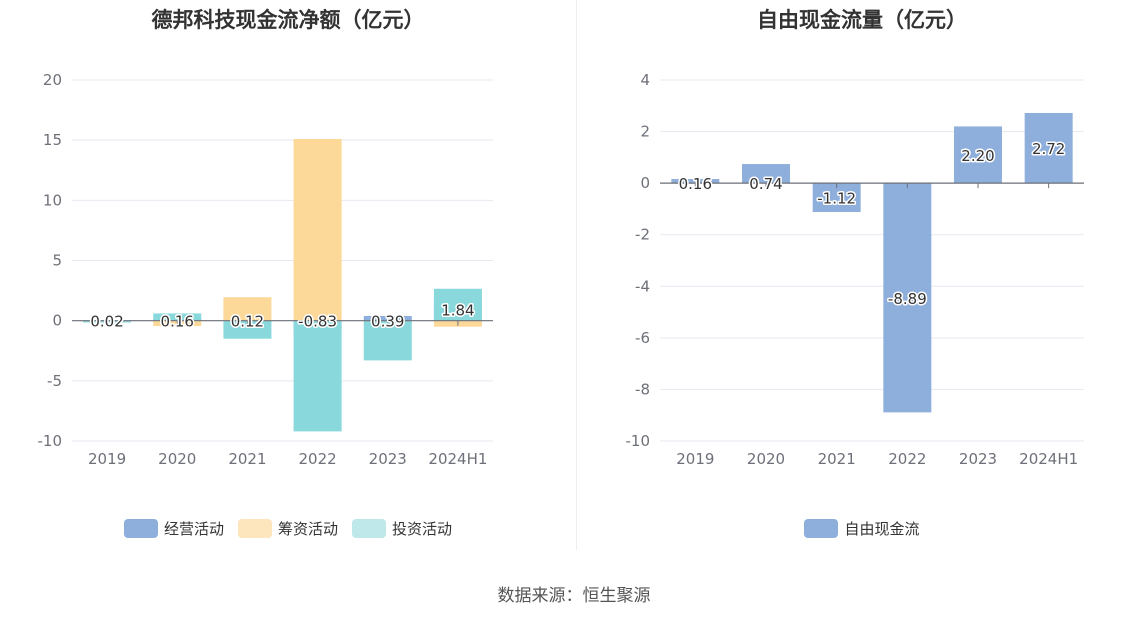  I want to click on chart-legend: 自由现金流, so click(862, 528).